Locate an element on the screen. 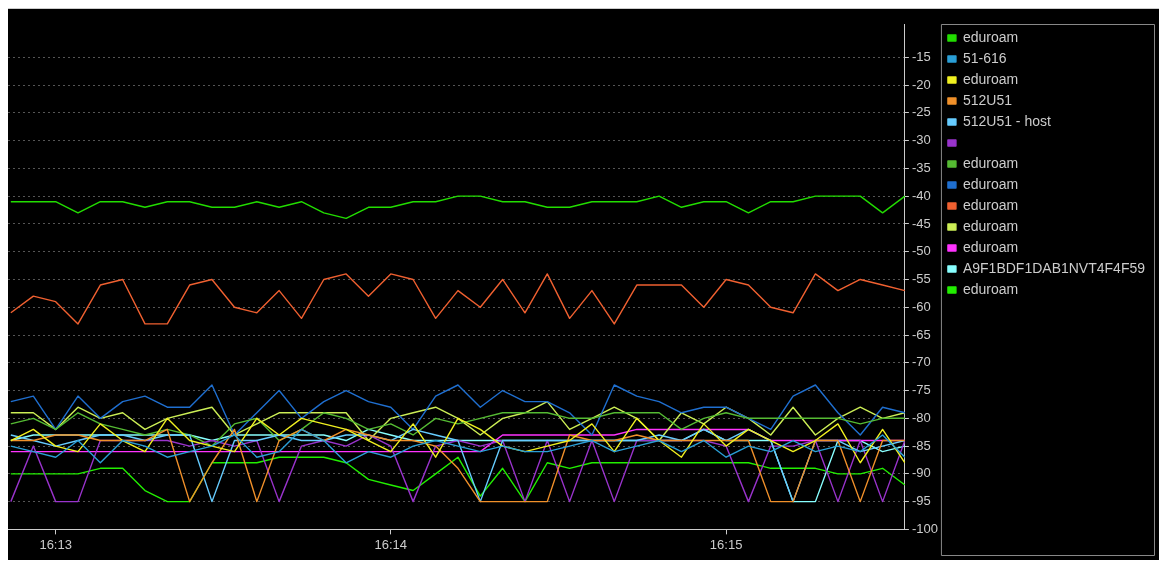 This screenshot has width=1167, height=568. x-tick-label: 16:14 is located at coordinates (391, 544).